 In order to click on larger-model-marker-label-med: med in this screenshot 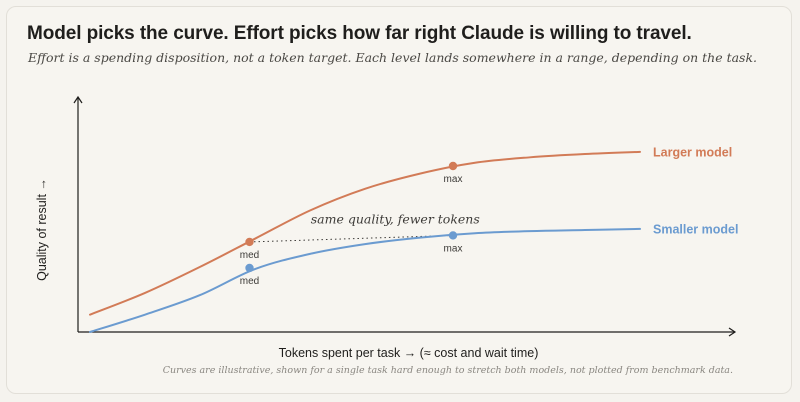, I will do `click(249, 255)`.